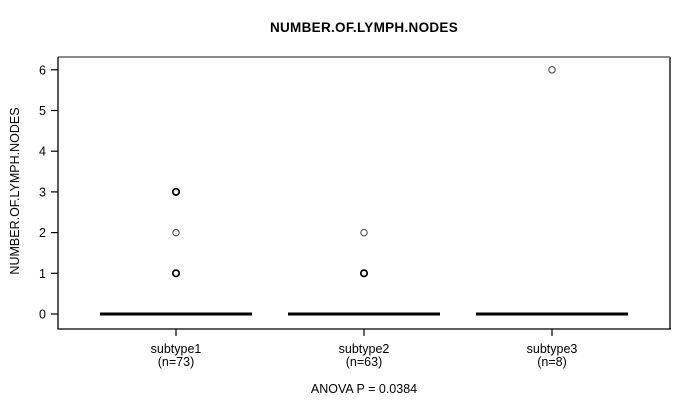  I want to click on y-tick-label: 3, so click(42, 192).